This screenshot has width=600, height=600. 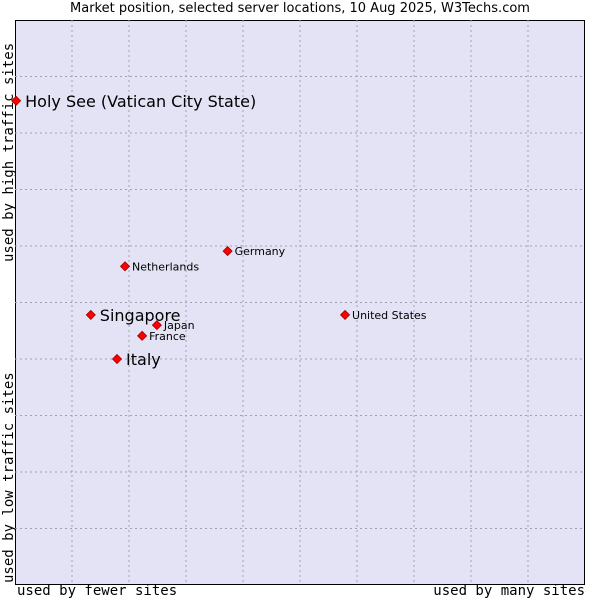 What do you see at coordinates (97, 591) in the screenshot?
I see `x-axis-label-low: used by fewer sites` at bounding box center [97, 591].